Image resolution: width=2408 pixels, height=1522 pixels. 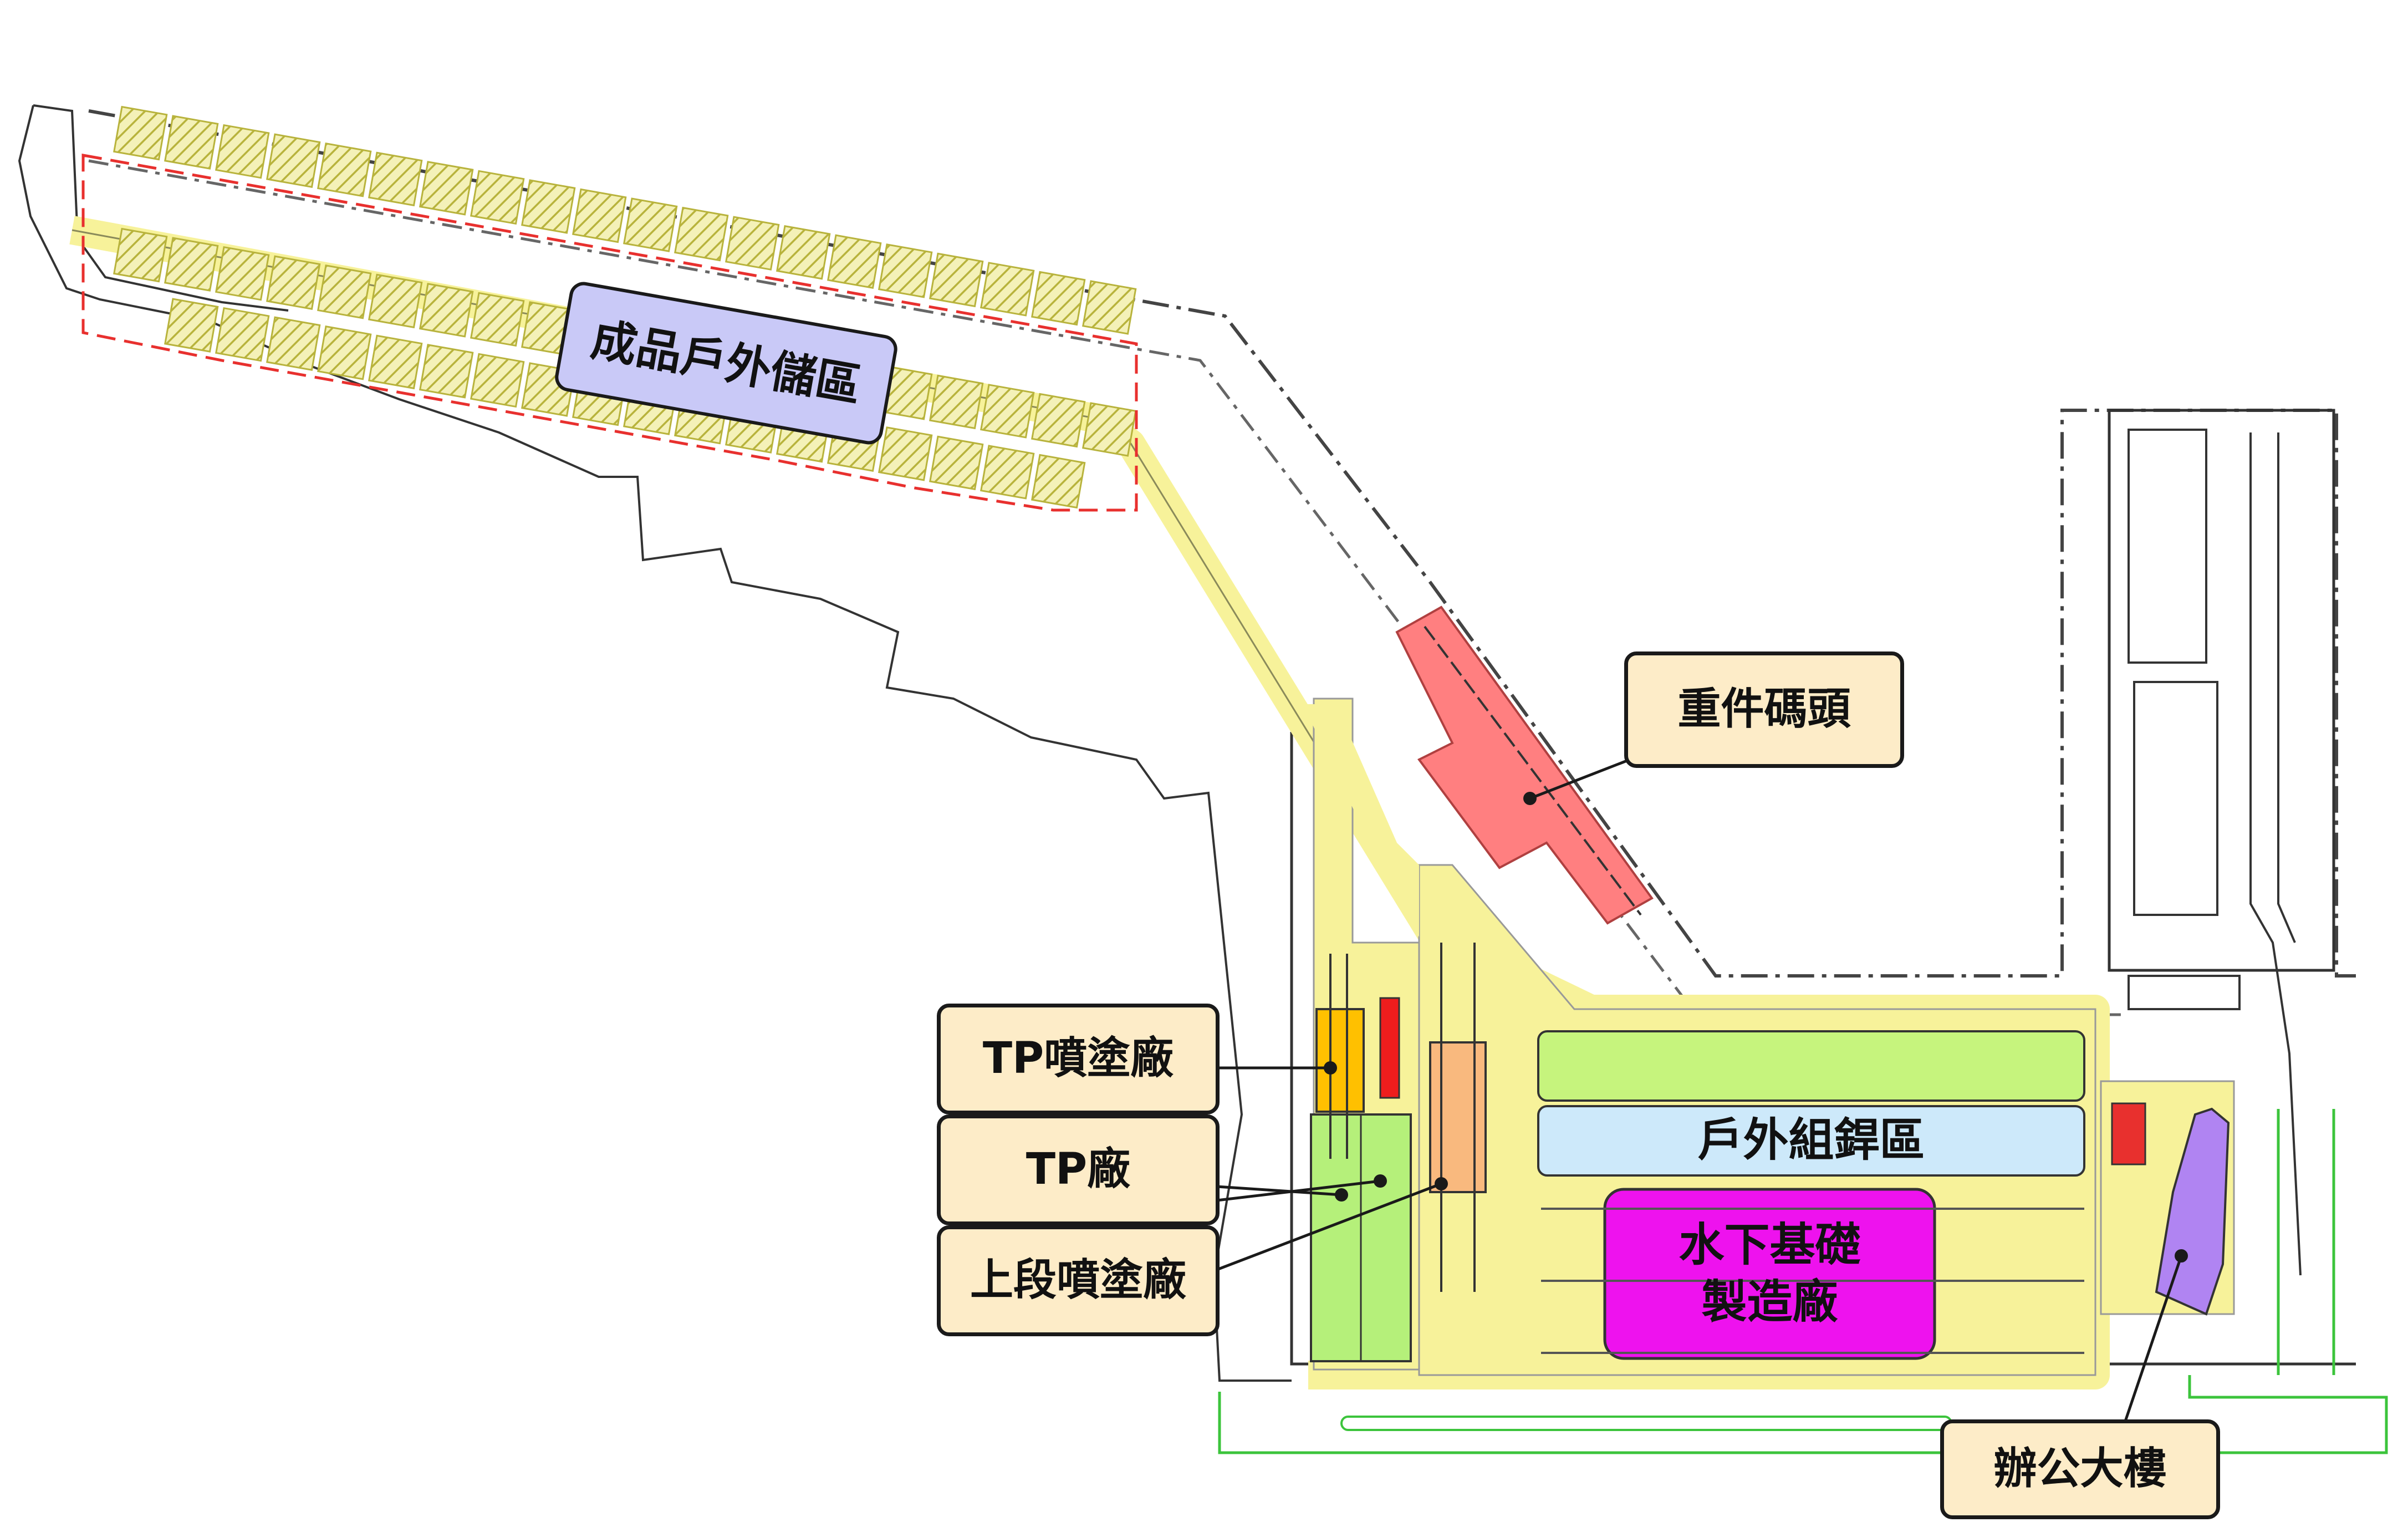 I want to click on land-outline-left, so click(x=161, y=208).